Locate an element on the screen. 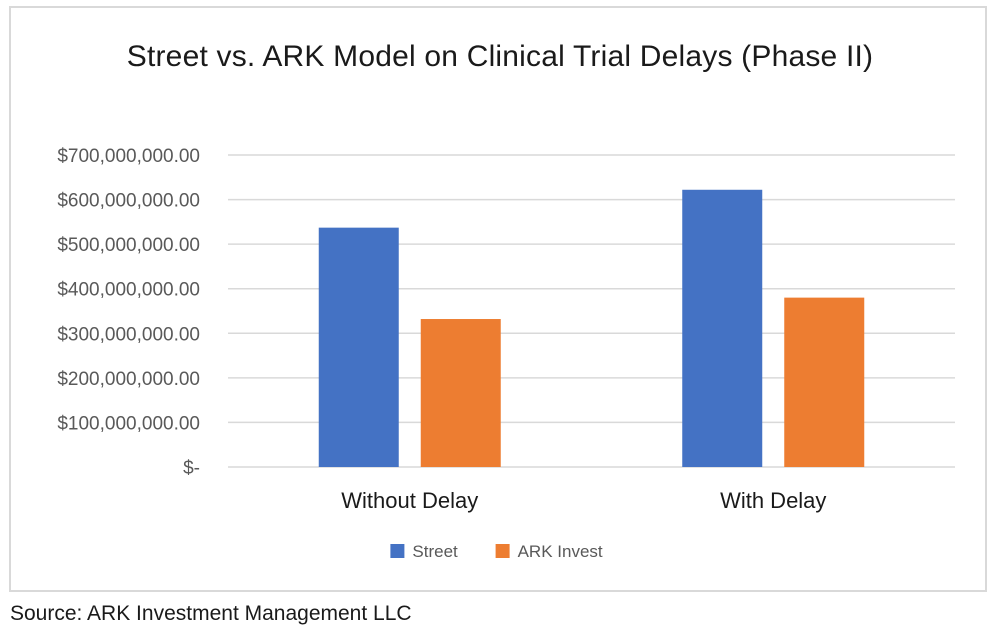  legend-label: ARK Invest is located at coordinates (560, 551).